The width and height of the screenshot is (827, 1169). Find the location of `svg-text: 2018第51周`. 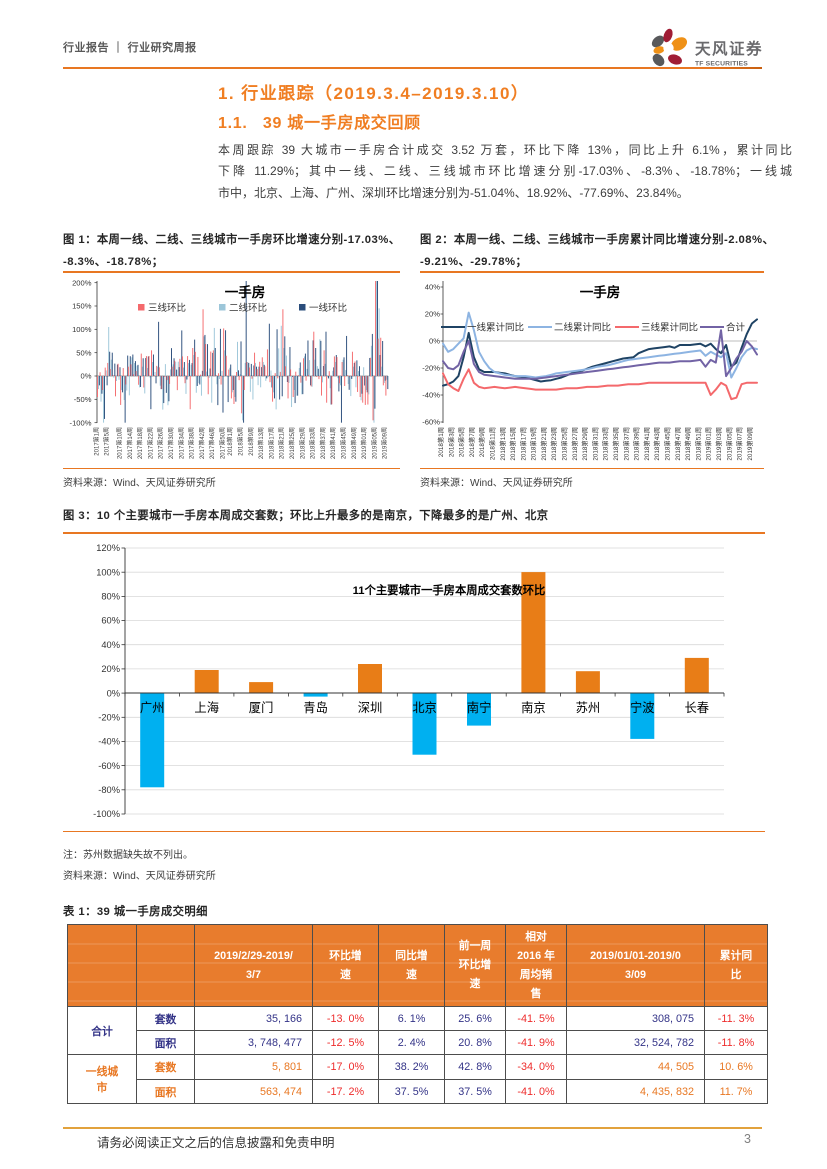

svg-text: 2018第51周 is located at coordinates (697, 444).